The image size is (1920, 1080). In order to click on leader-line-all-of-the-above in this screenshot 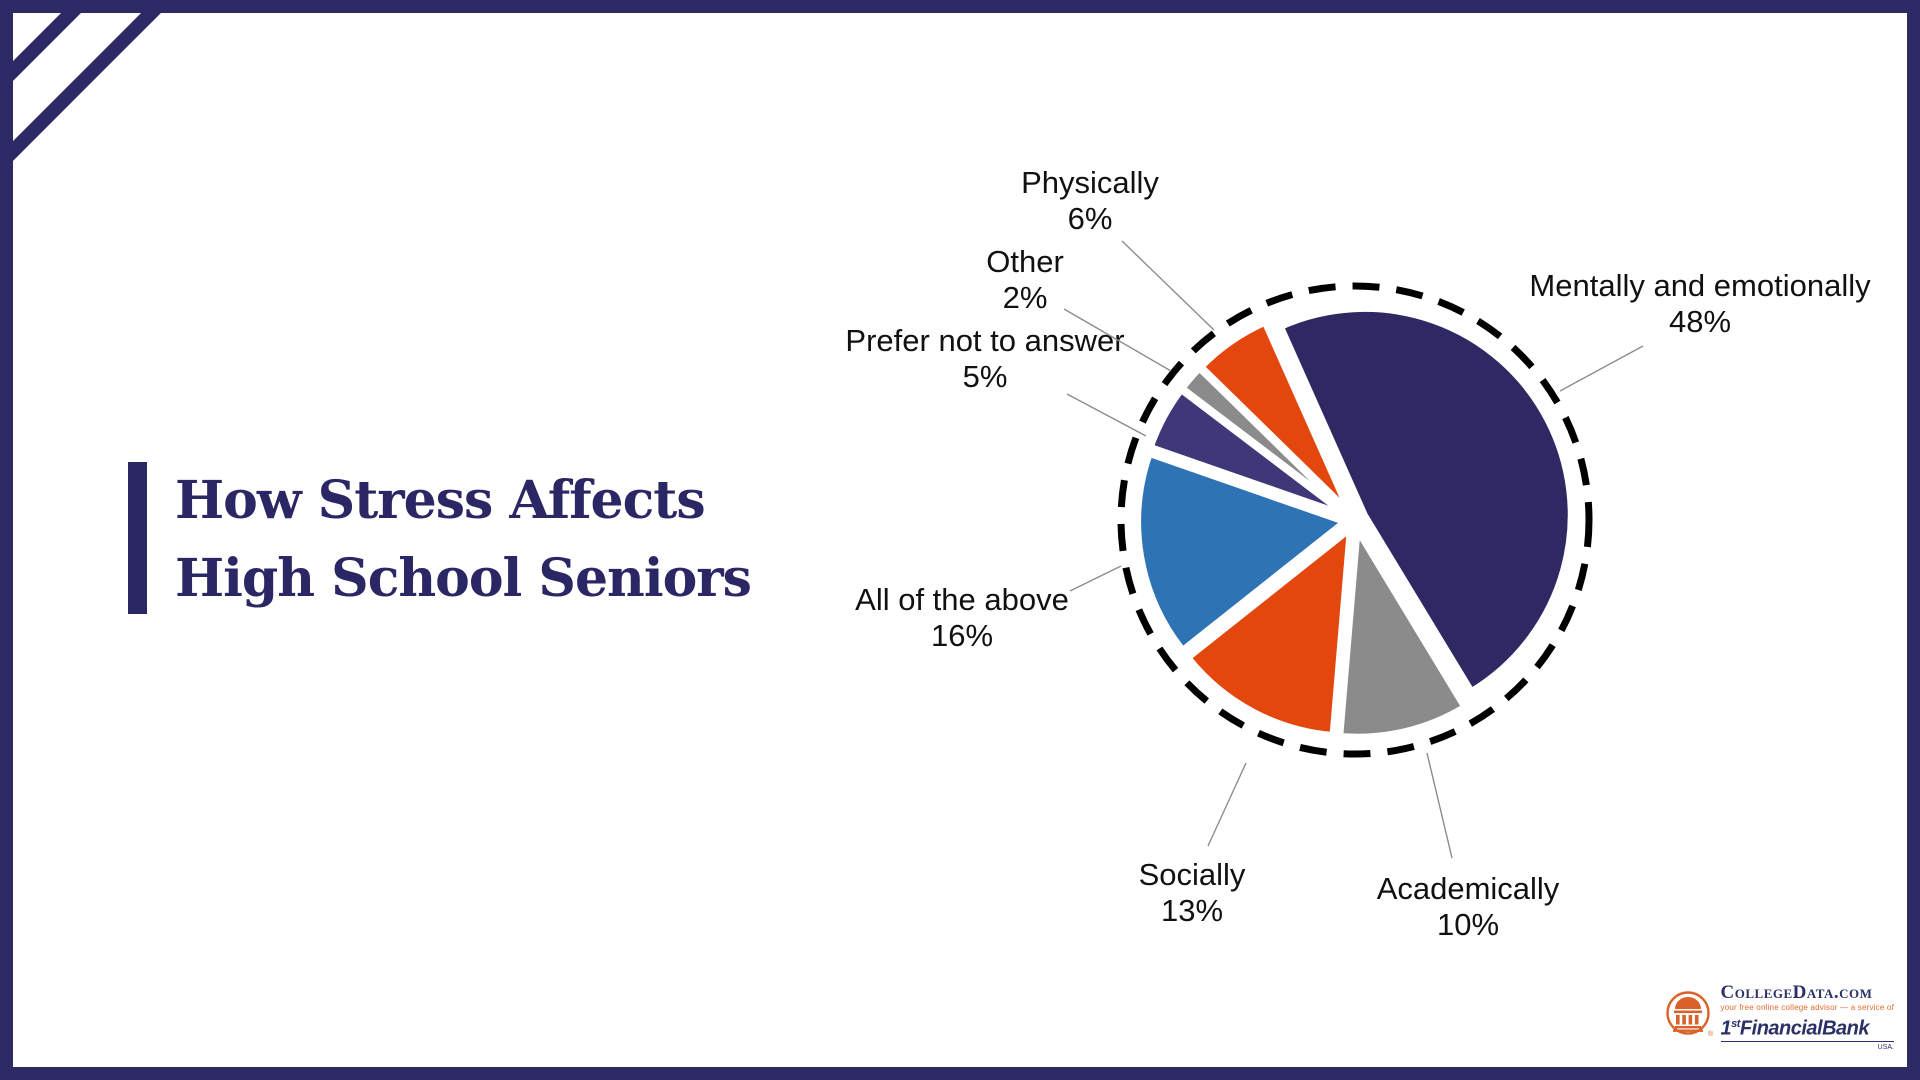, I will do `click(1095, 578)`.